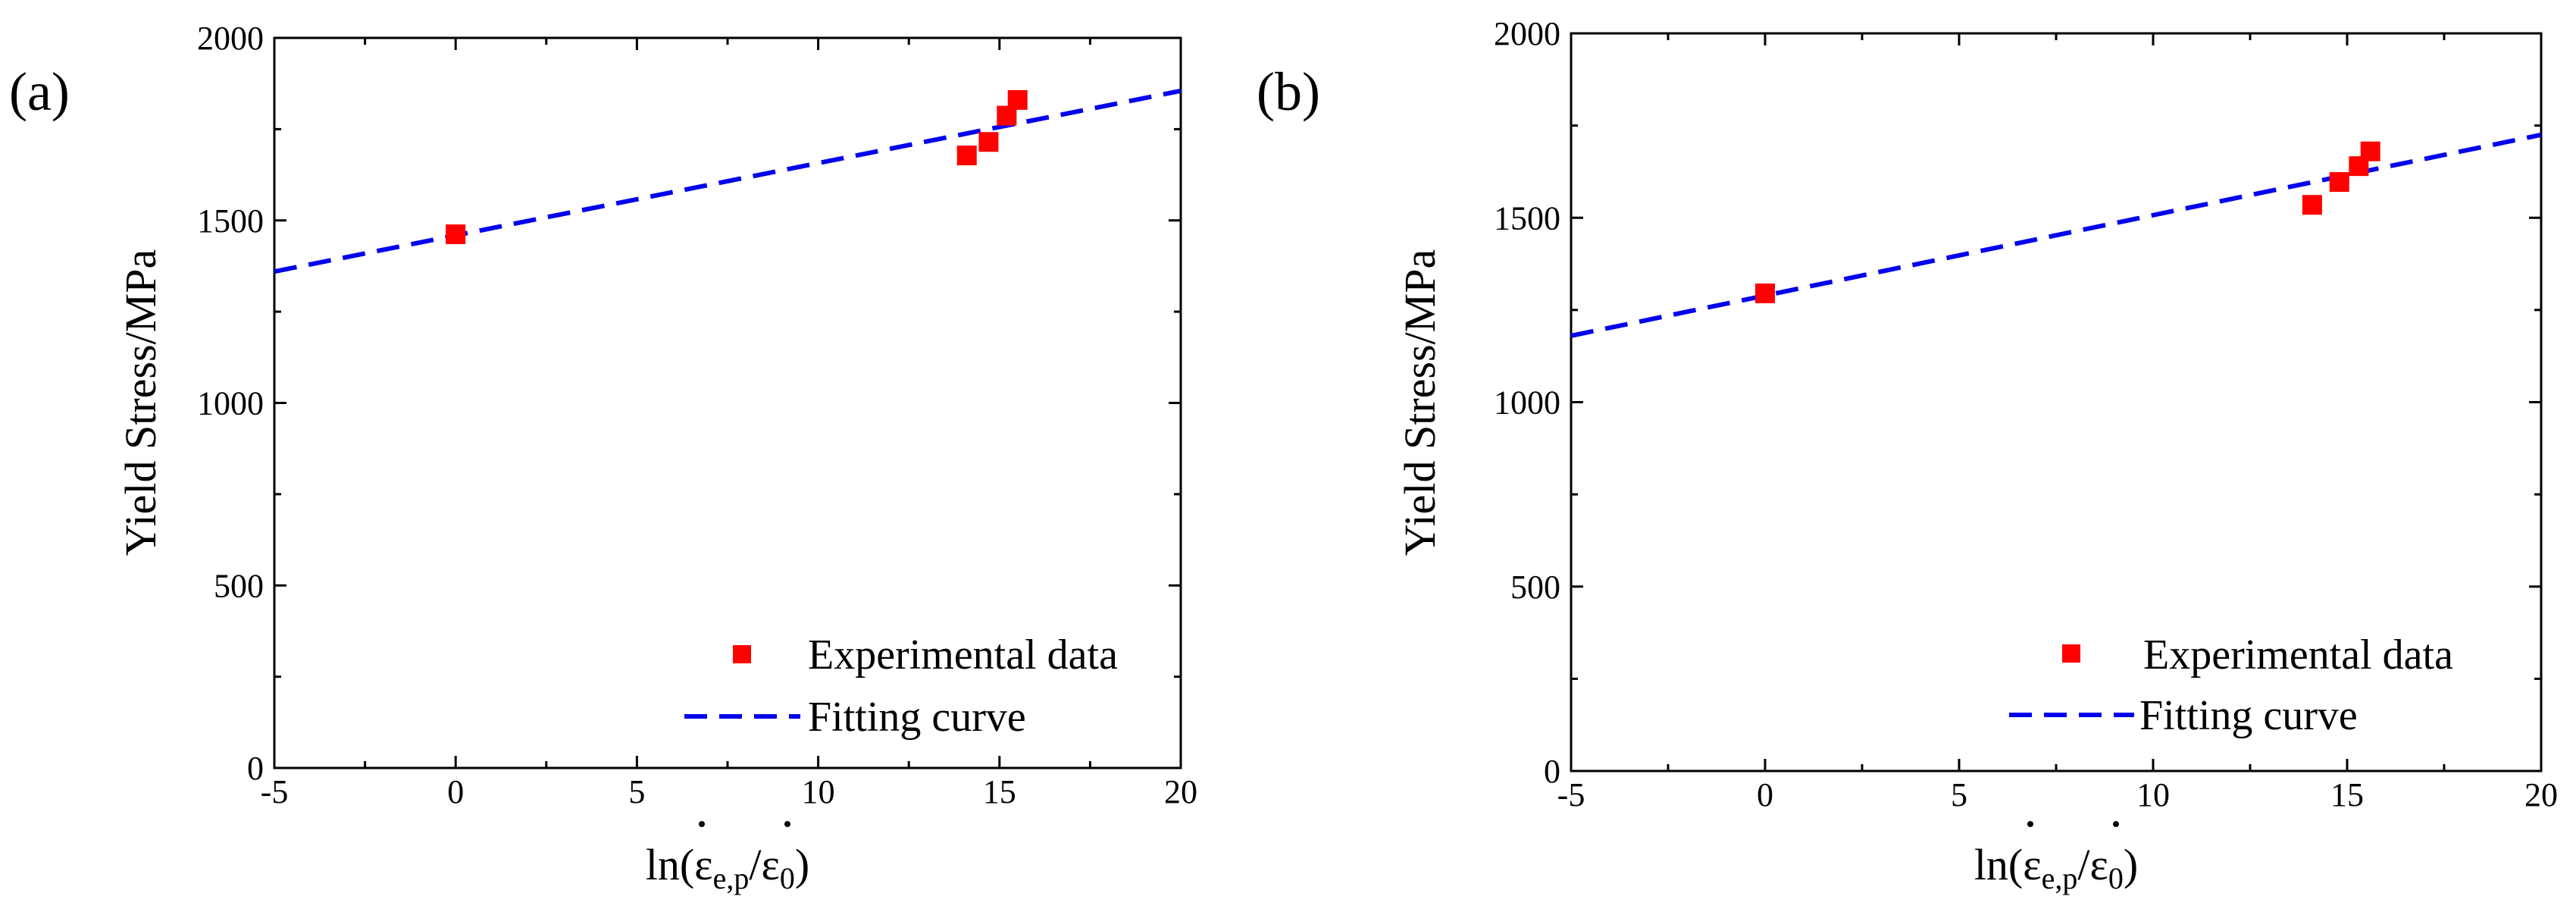 Image resolution: width=2576 pixels, height=912 pixels. What do you see at coordinates (702, 824) in the screenshot?
I see `x-axis-title-dot-1-a` at bounding box center [702, 824].